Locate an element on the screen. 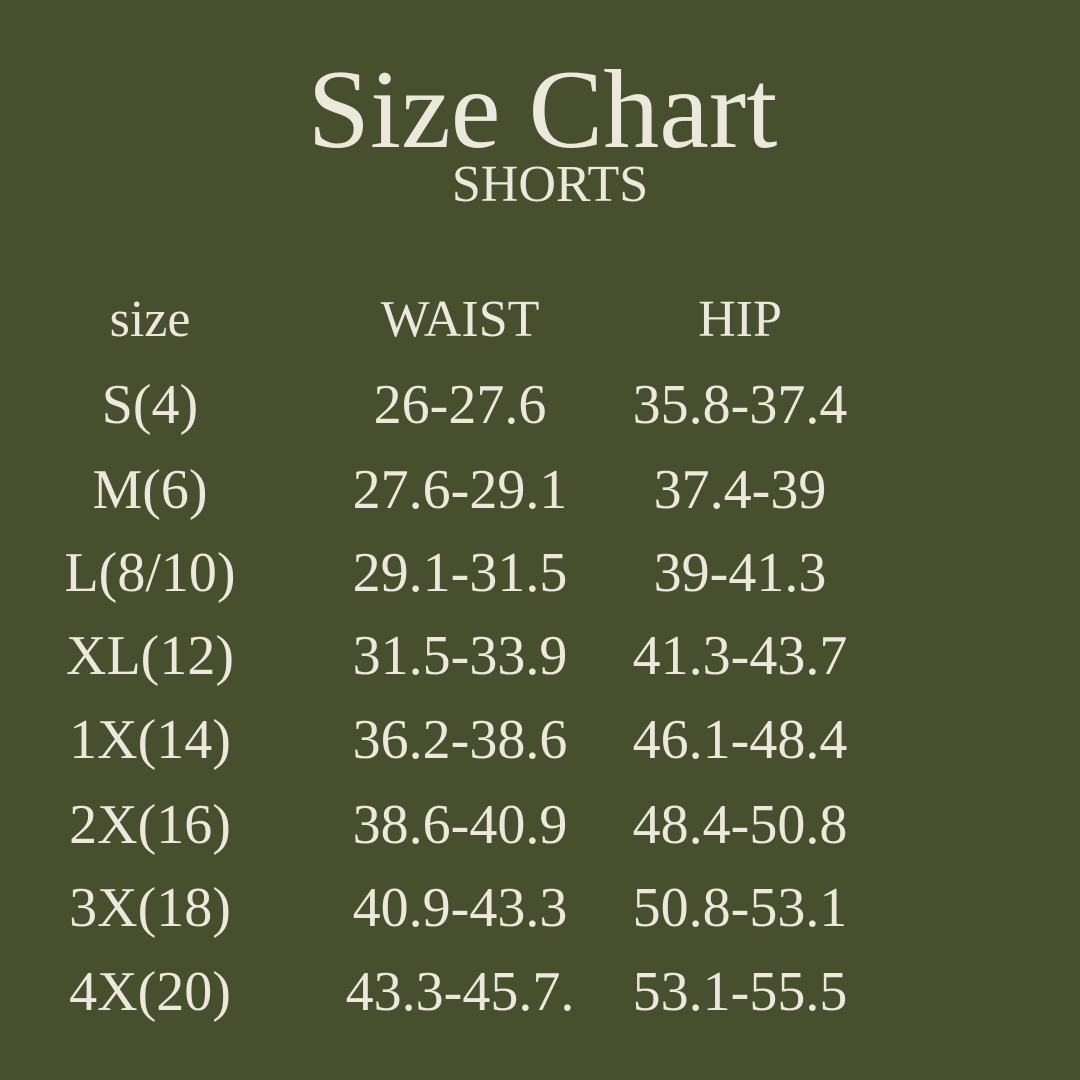 The image size is (1080, 1080). cell-size: 3X(18) is located at coordinates (150, 908).